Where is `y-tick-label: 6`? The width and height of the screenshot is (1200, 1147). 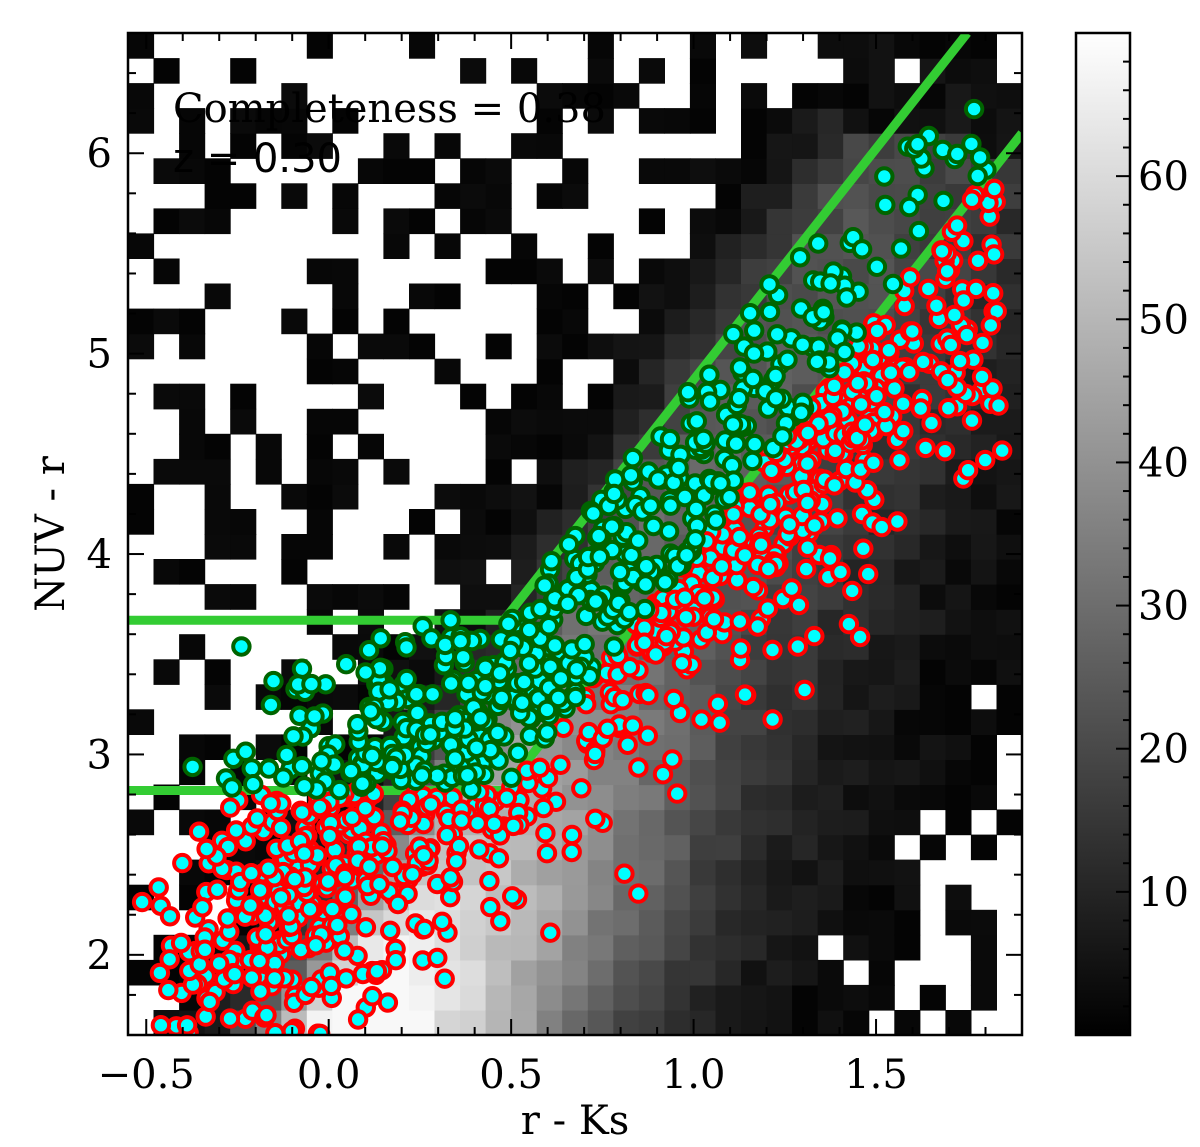 y-tick-label: 6 is located at coordinates (99, 154).